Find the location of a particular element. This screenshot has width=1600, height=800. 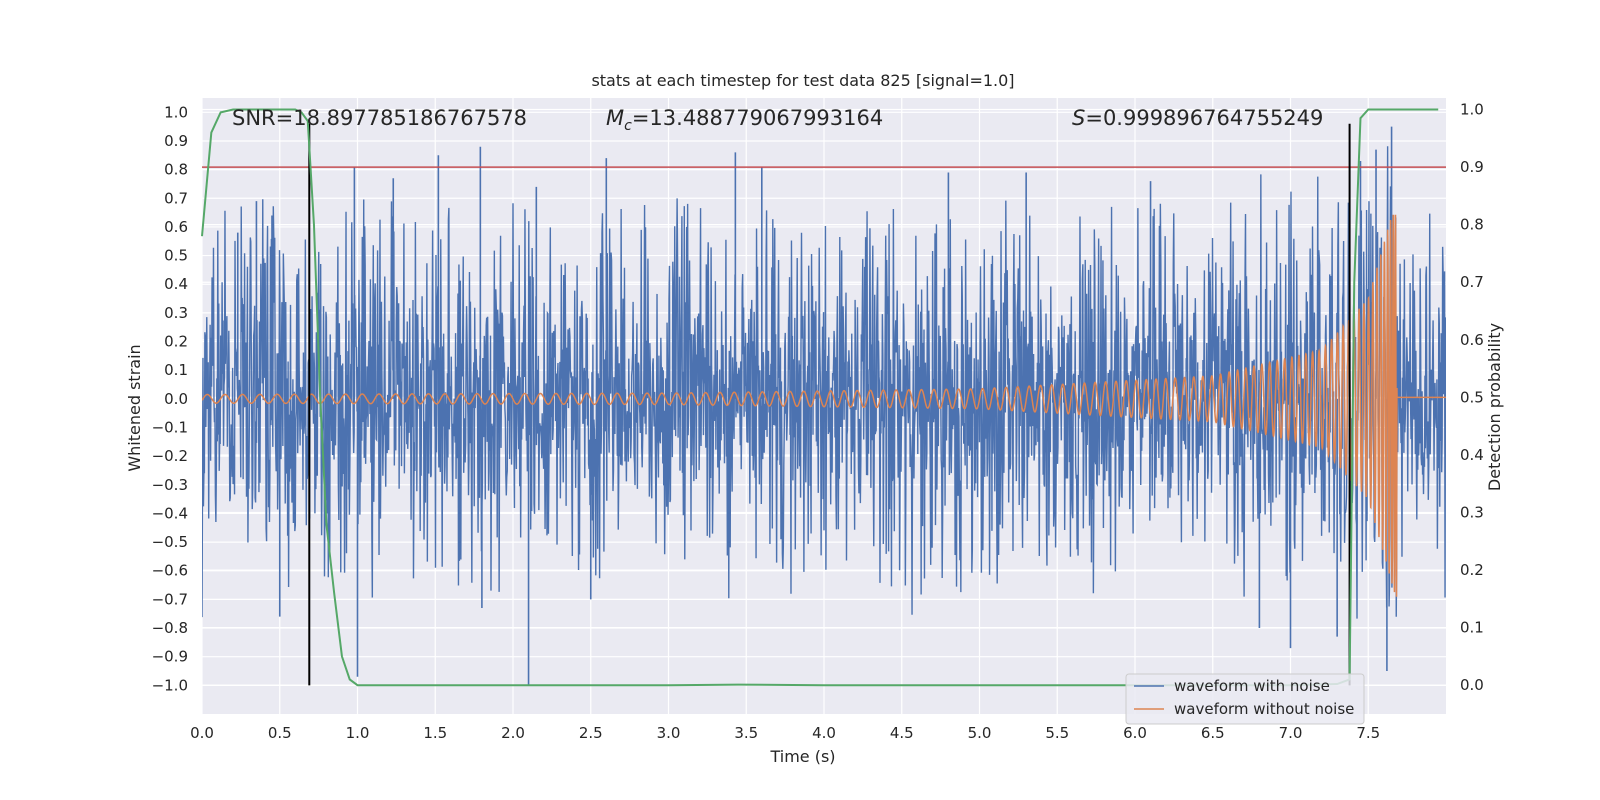

chirp-mass-annotation: Mc=13.488779067993164 is located at coordinates (744, 120).